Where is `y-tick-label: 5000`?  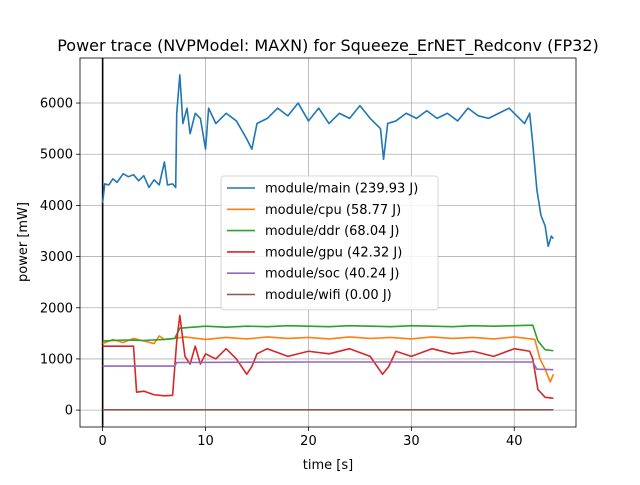 y-tick-label: 5000 is located at coordinates (56, 155).